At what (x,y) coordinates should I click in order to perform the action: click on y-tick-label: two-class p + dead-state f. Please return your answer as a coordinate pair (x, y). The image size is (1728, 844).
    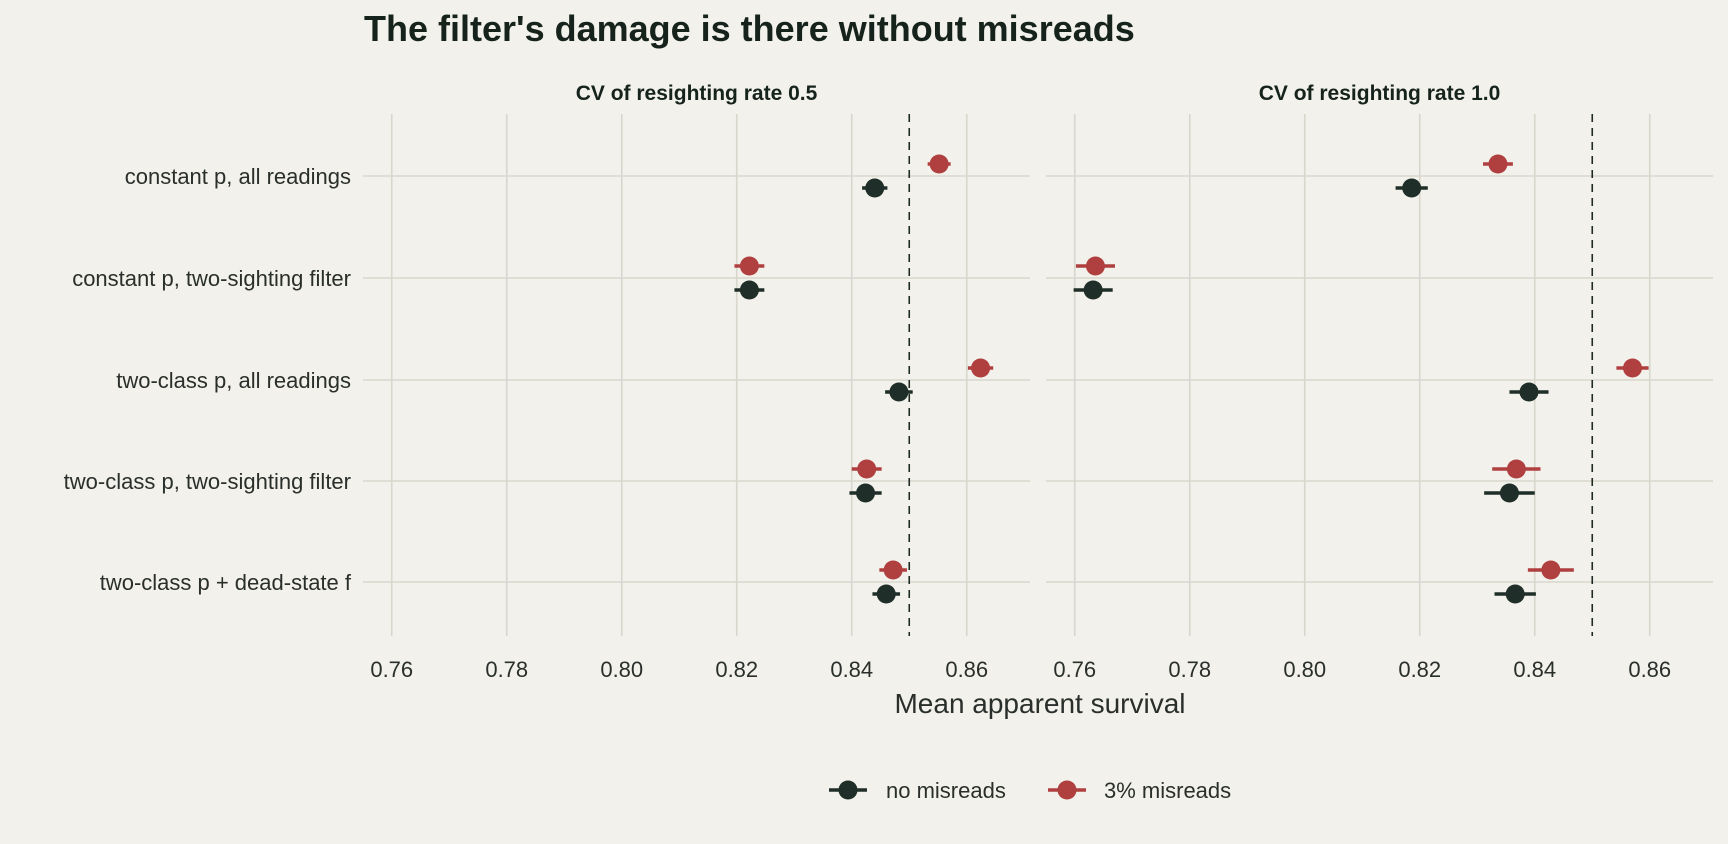
    Looking at the image, I should click on (226, 582).